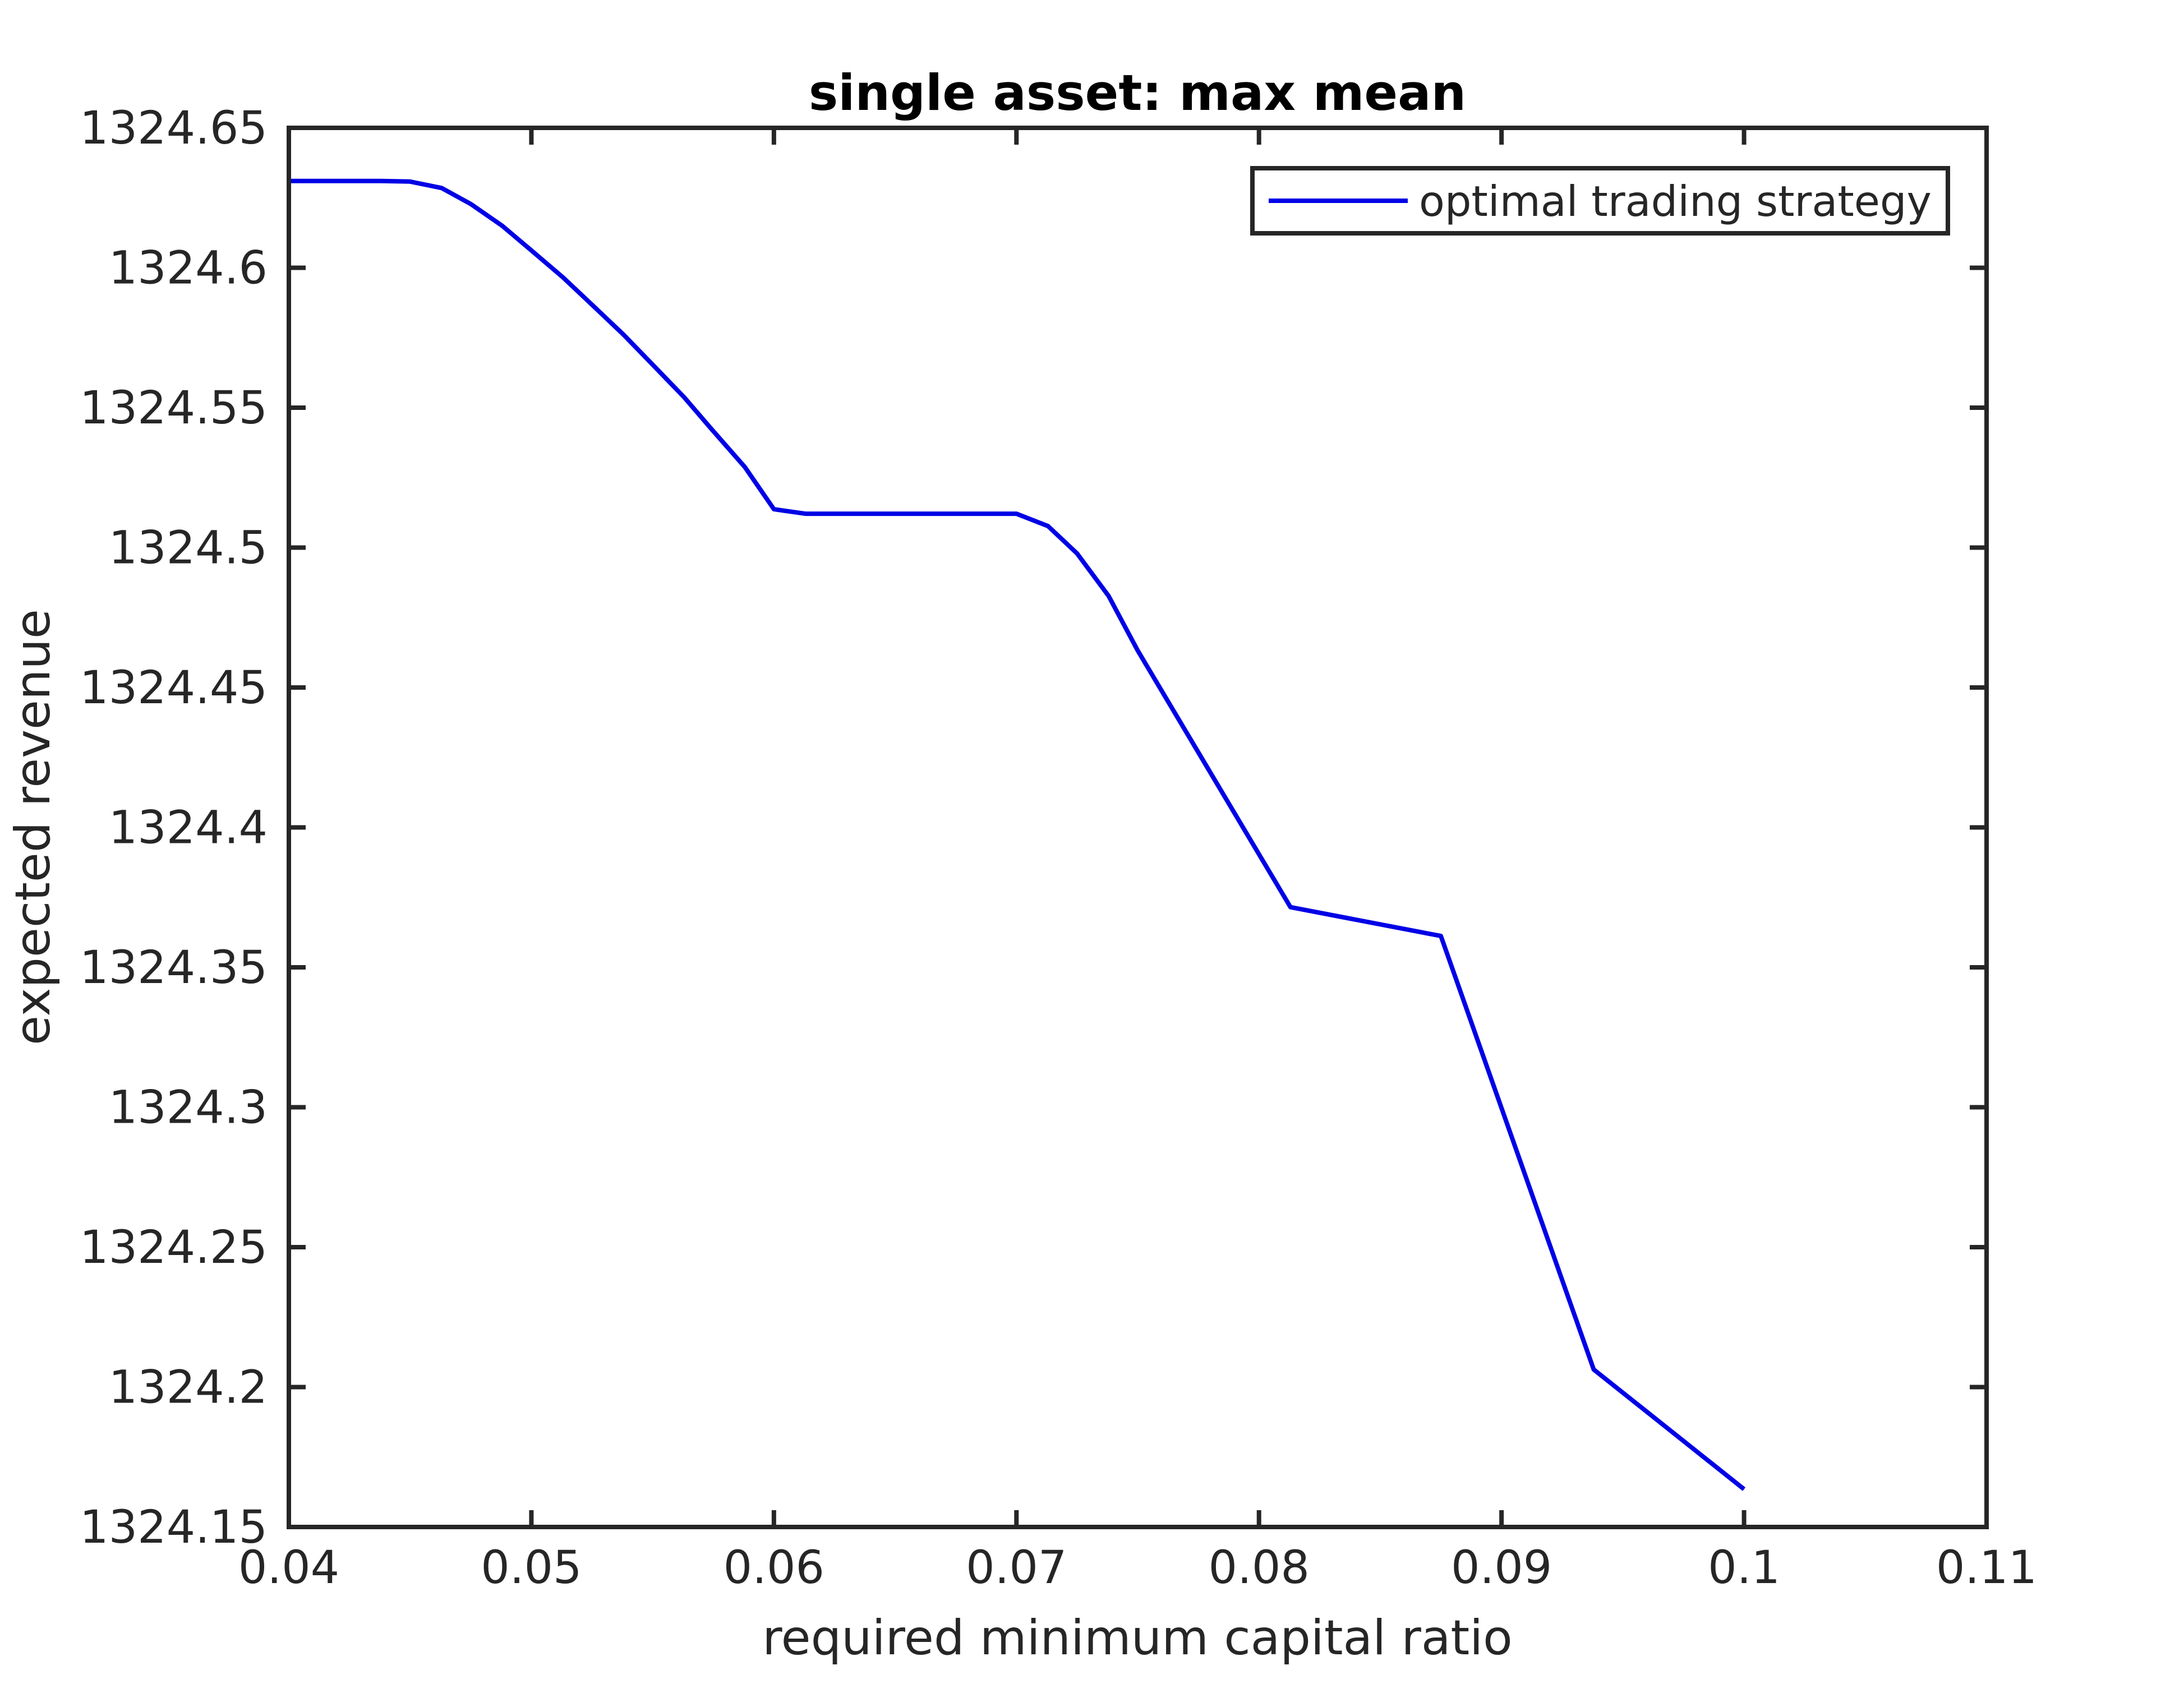 The height and width of the screenshot is (1707, 2184). Describe the element at coordinates (174, 408) in the screenshot. I see `y-tick-label: 1324.55` at that location.